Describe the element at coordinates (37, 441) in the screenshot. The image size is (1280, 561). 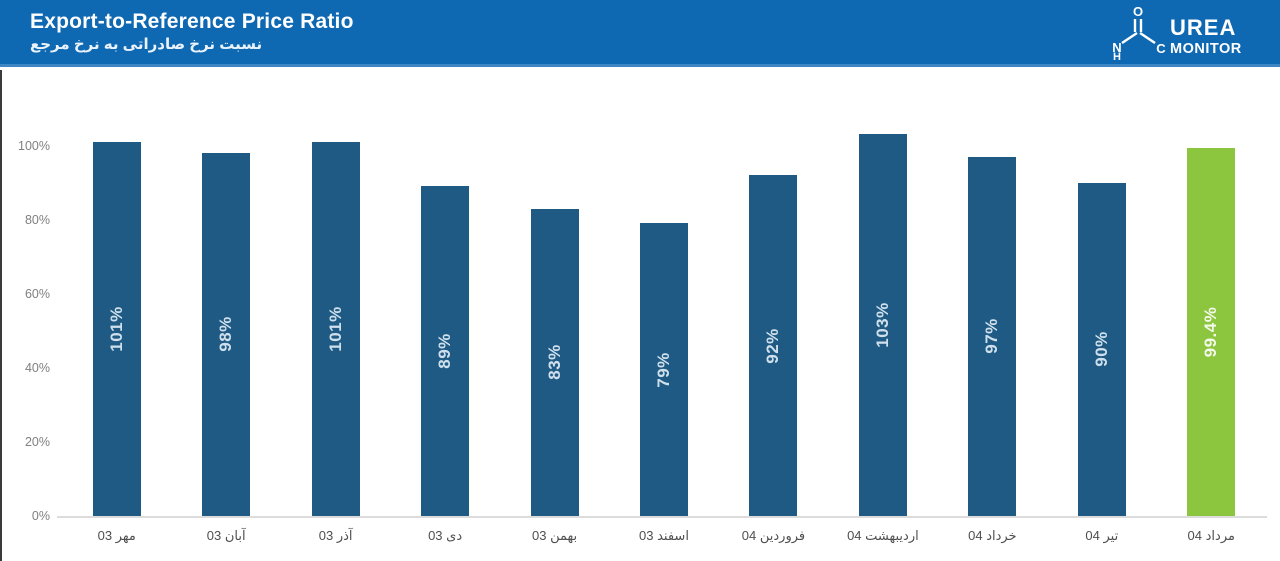
I see `y-tick-label: 20%` at that location.